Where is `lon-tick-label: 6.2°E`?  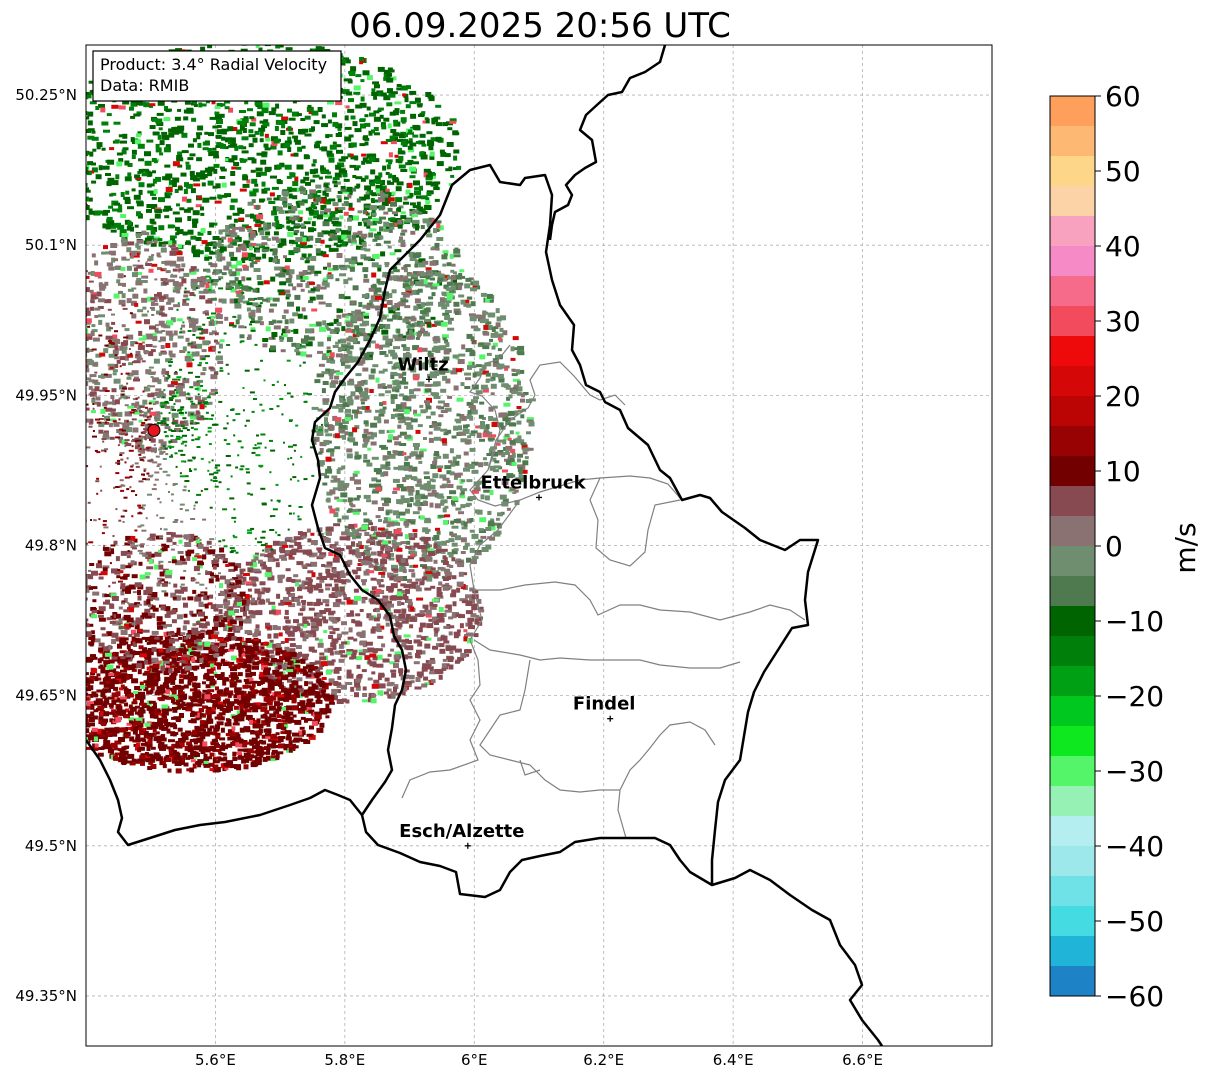 lon-tick-label: 6.2°E is located at coordinates (603, 1060).